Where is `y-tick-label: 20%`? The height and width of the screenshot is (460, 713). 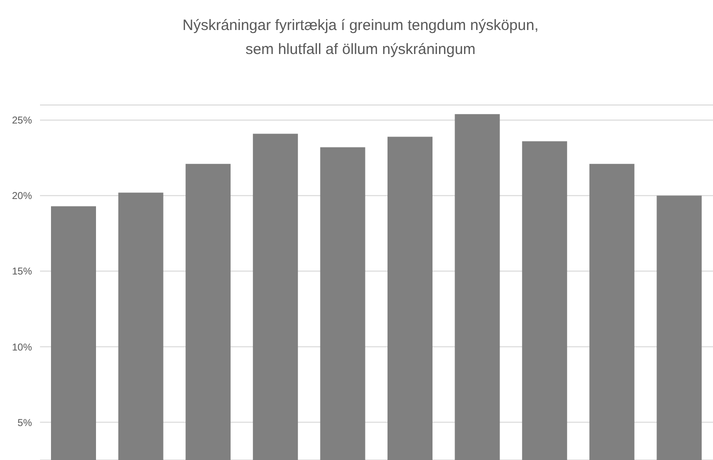 y-tick-label: 20% is located at coordinates (22, 196).